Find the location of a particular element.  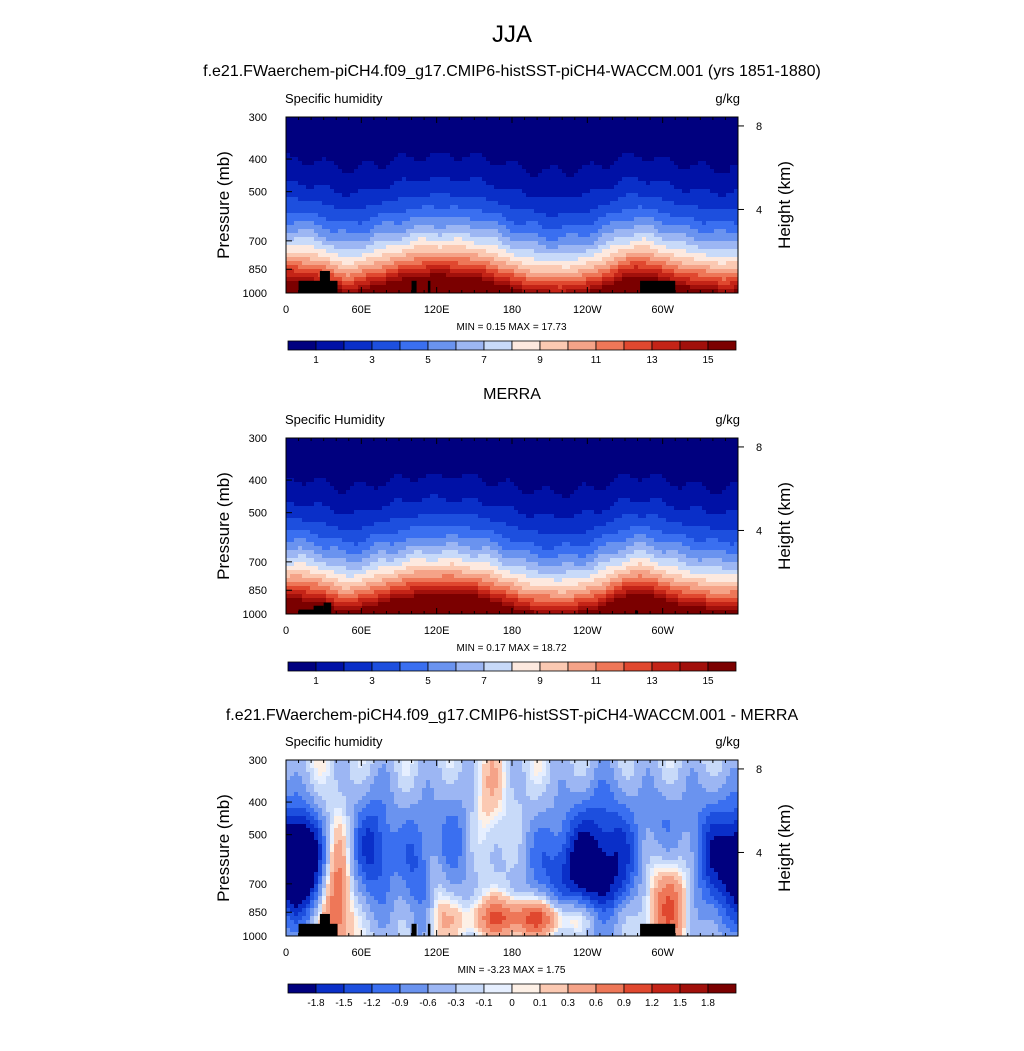

colorbar-label: 1.8 is located at coordinates (708, 1003).